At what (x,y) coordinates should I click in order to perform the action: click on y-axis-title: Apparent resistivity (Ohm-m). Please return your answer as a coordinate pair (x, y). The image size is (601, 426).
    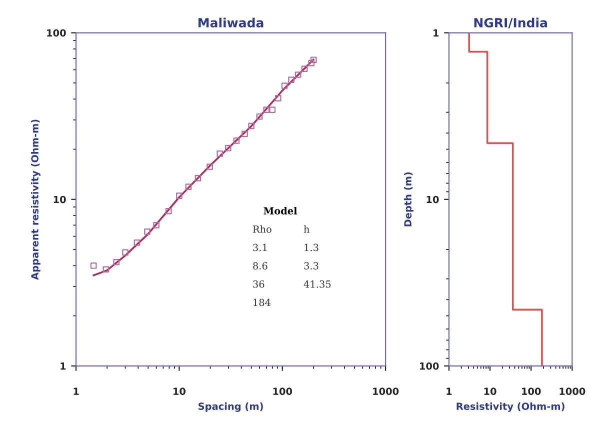
    Looking at the image, I should click on (35, 200).